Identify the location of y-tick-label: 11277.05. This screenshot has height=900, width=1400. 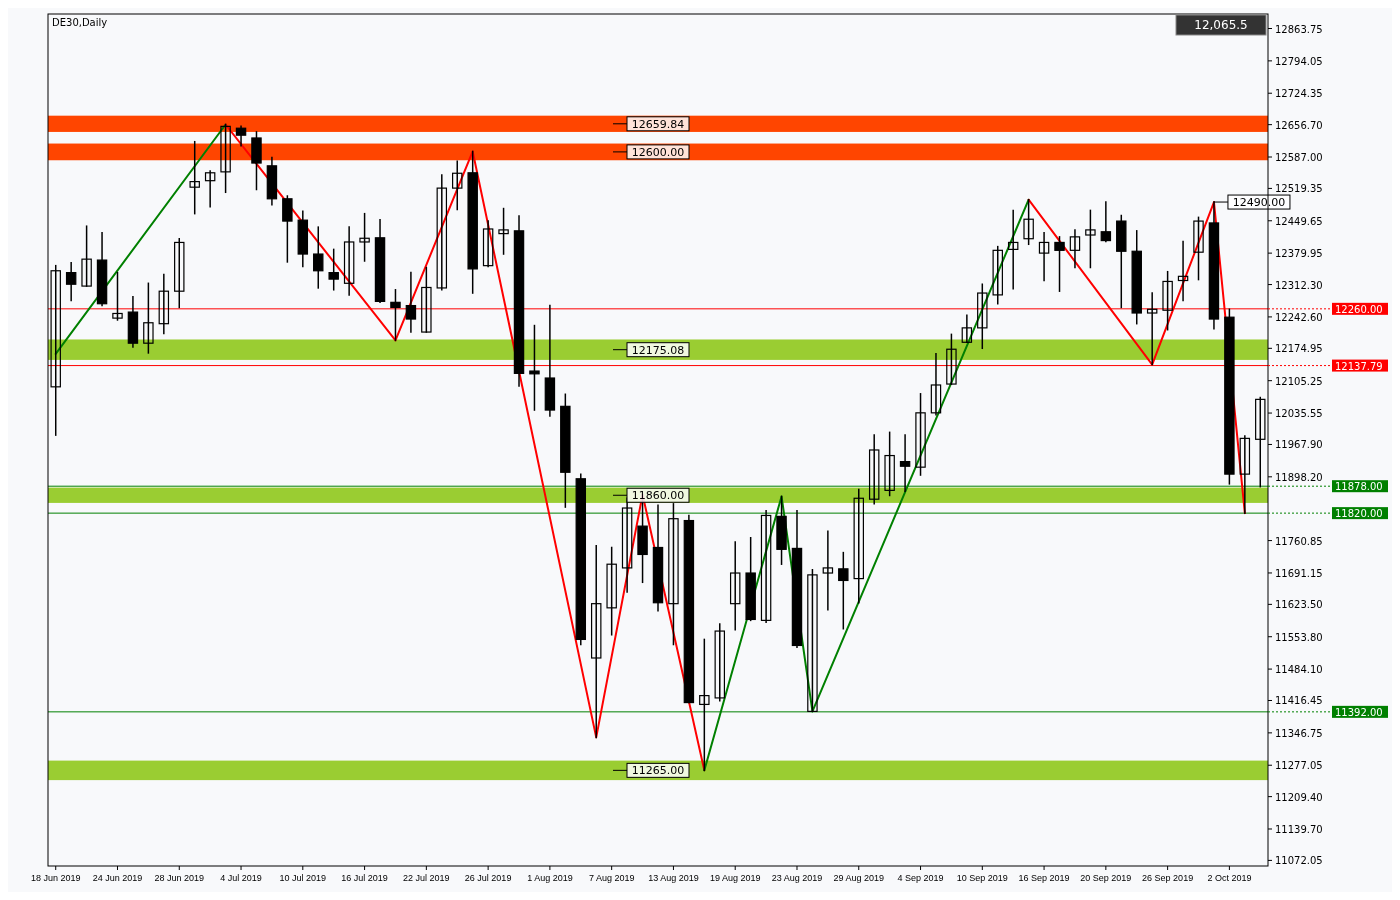
(1299, 766).